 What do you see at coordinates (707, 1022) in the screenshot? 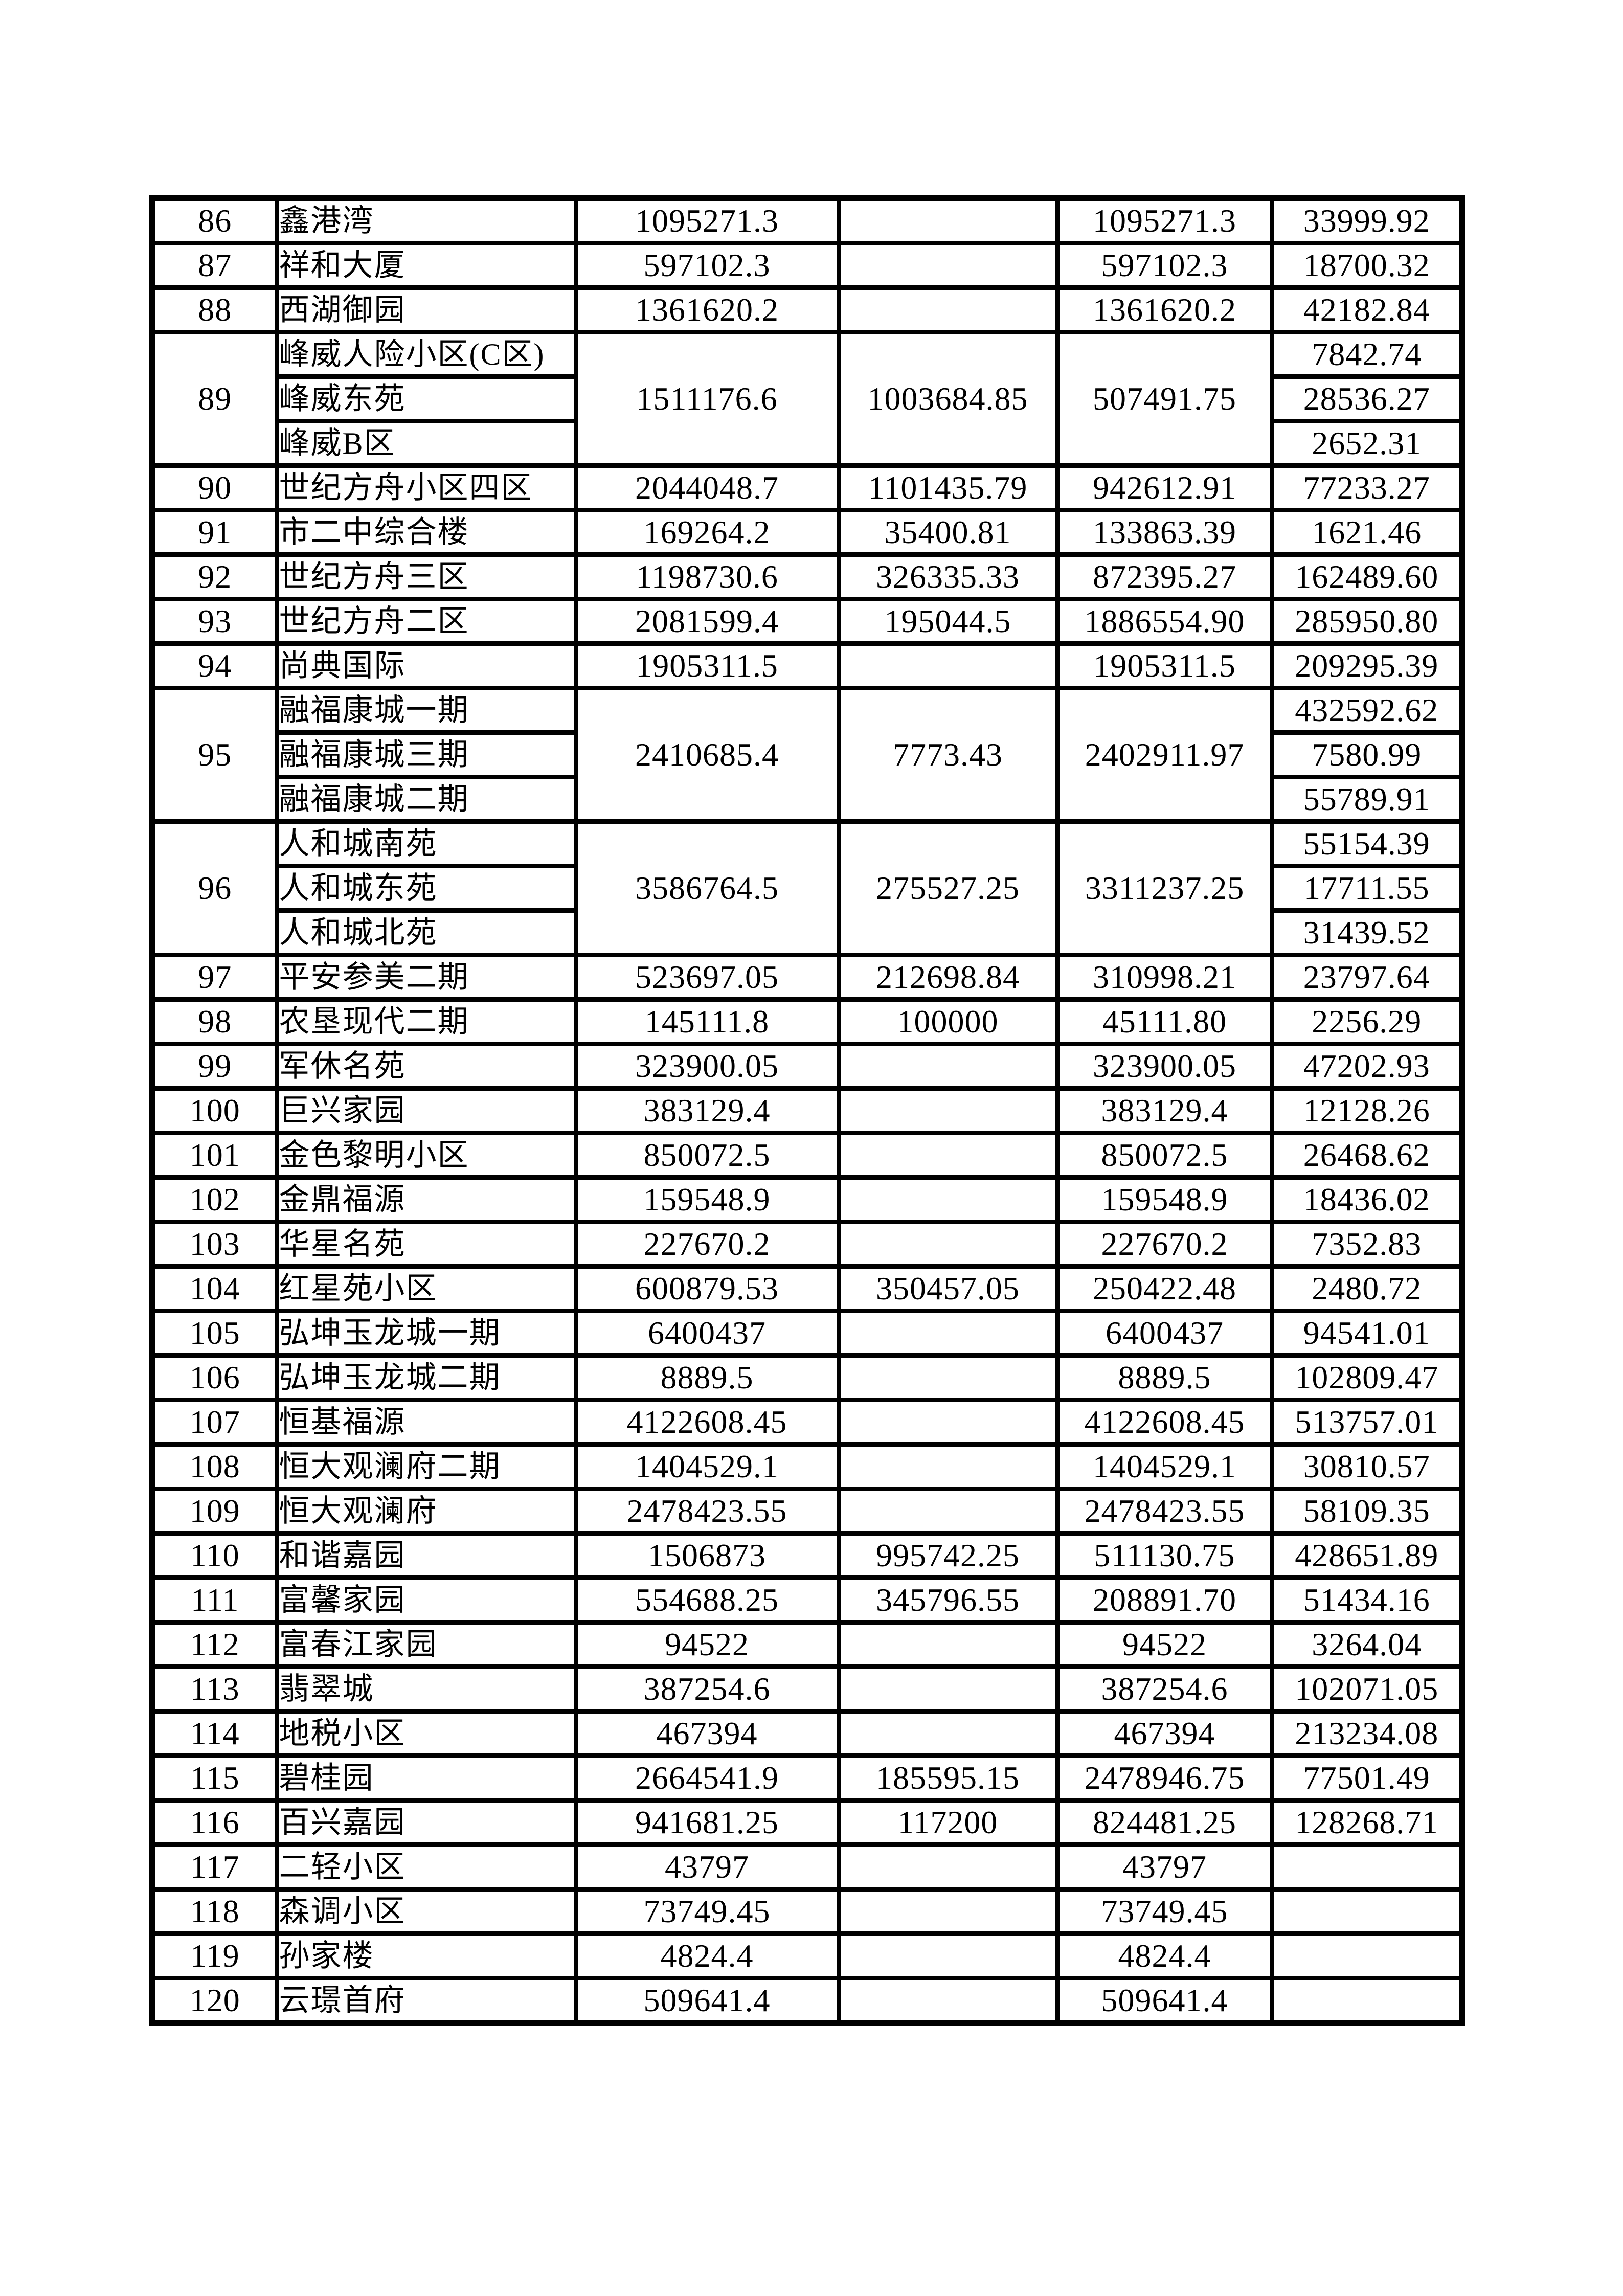
I see `amount-col3-cell: 145111.8` at bounding box center [707, 1022].